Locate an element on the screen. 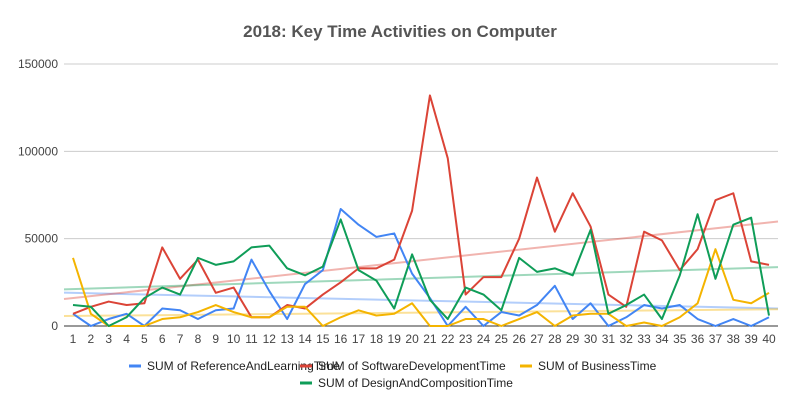 This screenshot has height=416, width=800. x-tick-label: 25 is located at coordinates (502, 339).